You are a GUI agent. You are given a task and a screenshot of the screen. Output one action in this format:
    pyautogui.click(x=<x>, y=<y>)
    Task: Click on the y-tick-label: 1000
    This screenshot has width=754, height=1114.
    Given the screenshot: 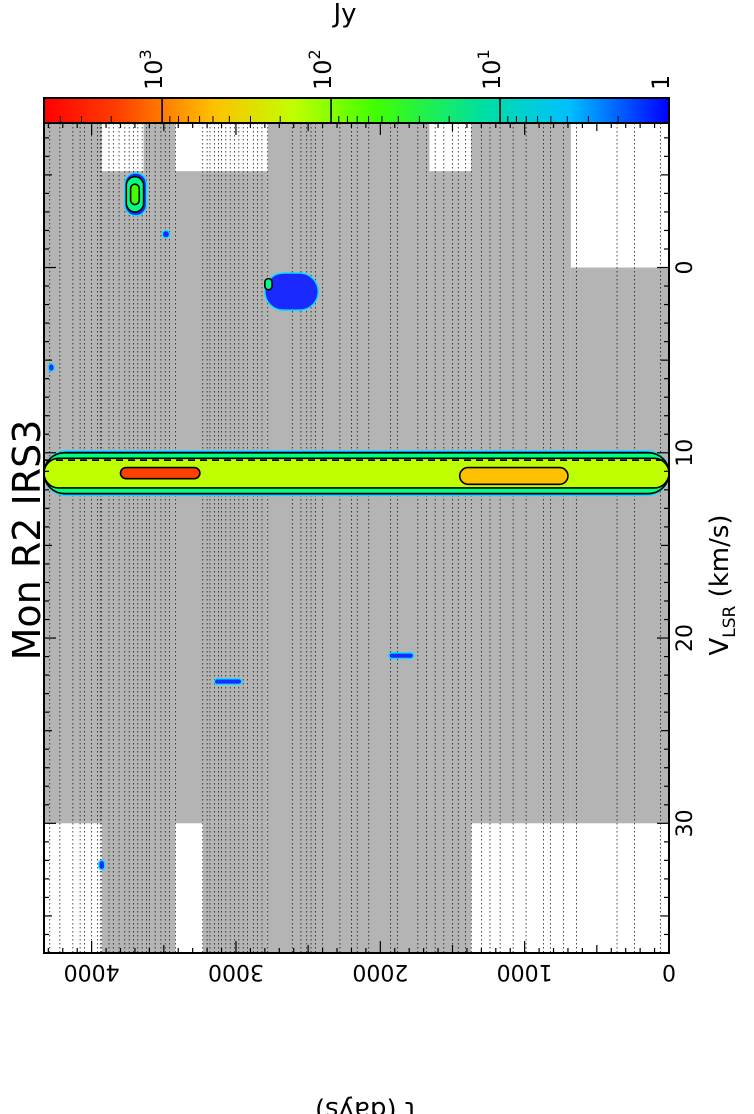 What is the action you would take?
    pyautogui.click(x=525, y=971)
    